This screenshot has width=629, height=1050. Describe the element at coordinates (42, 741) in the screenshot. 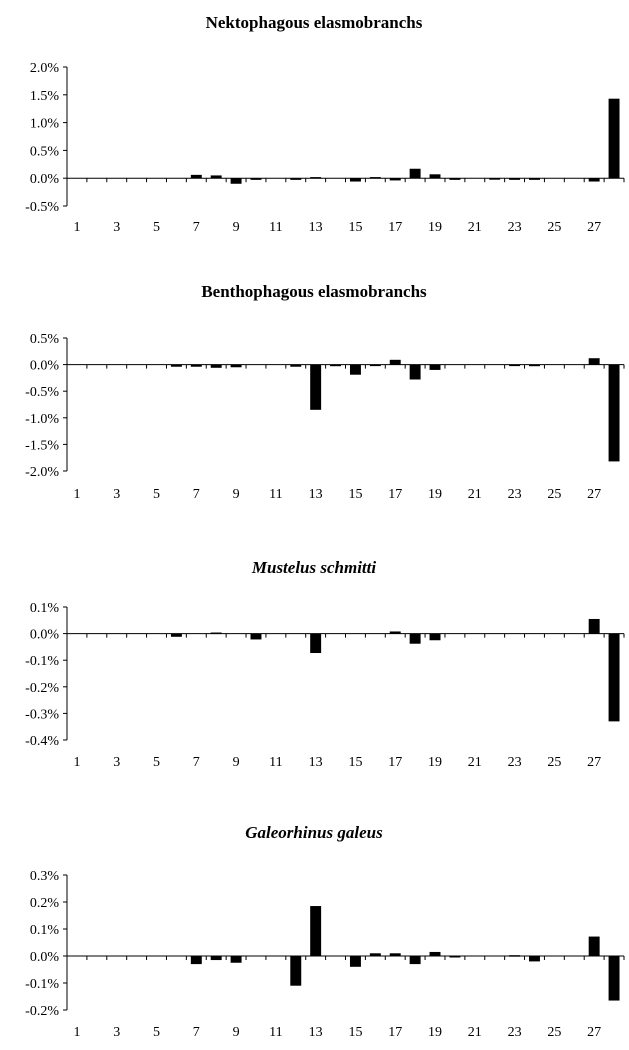

I see `y-tick-label: -0.4%` at that location.